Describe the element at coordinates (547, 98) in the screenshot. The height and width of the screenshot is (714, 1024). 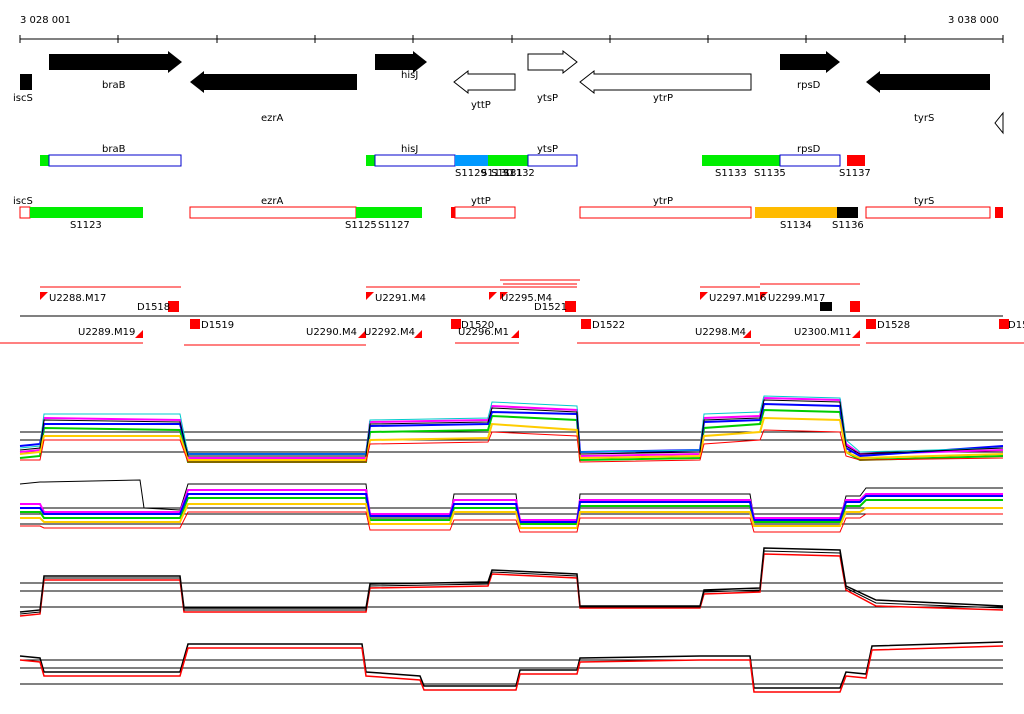
I see `gene-label-ytsP: ytsP` at that location.